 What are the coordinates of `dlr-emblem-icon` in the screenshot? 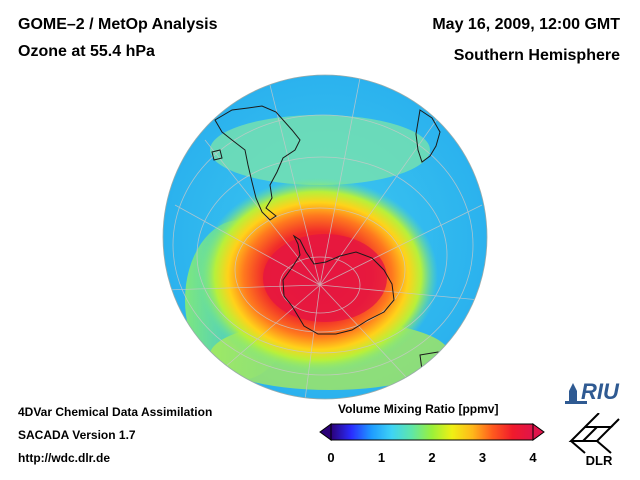 It's located at (594, 433).